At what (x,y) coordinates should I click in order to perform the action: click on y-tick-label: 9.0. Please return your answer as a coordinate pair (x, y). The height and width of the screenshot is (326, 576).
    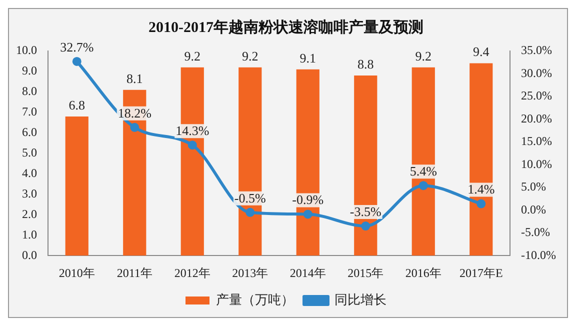
    Looking at the image, I should click on (29, 71).